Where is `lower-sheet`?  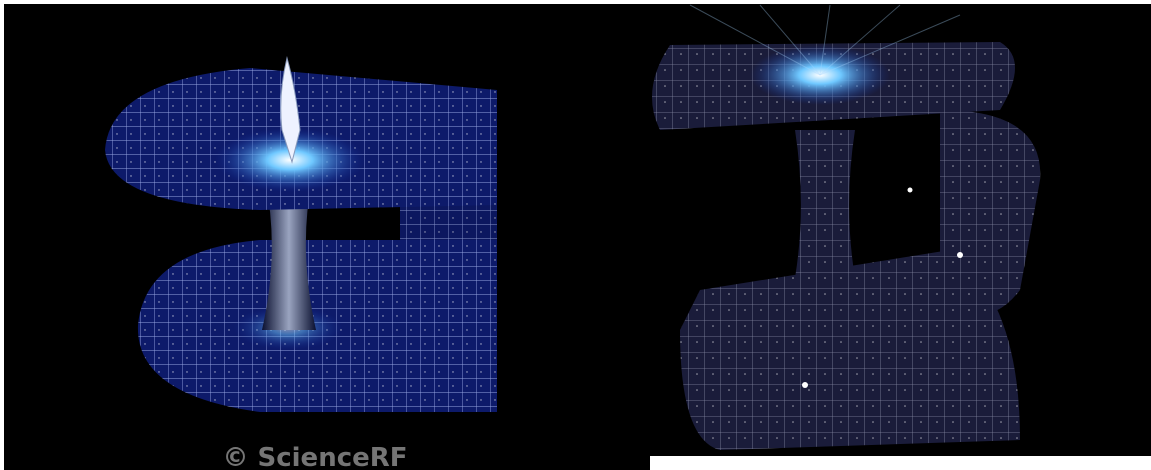
lower-sheet is located at coordinates (850, 350).